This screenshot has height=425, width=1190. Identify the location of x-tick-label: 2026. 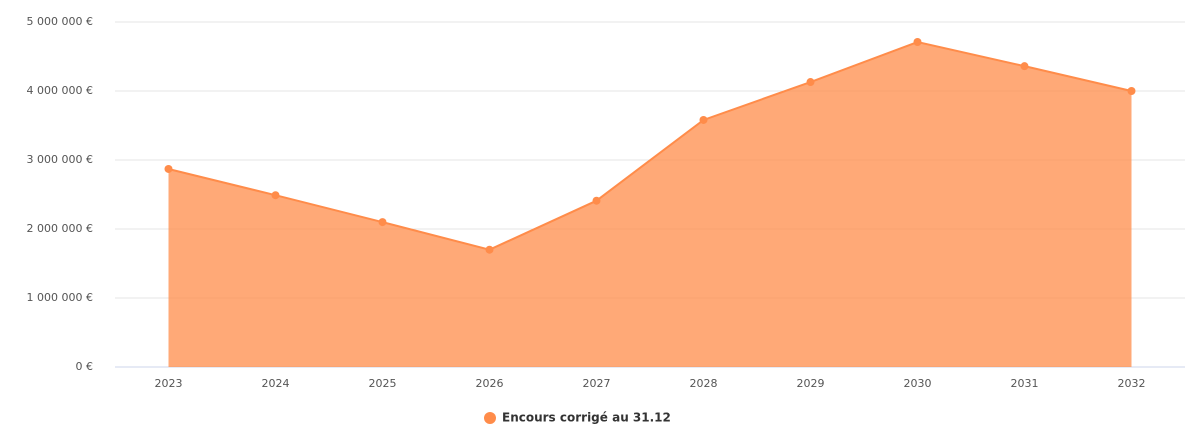
(490, 383).